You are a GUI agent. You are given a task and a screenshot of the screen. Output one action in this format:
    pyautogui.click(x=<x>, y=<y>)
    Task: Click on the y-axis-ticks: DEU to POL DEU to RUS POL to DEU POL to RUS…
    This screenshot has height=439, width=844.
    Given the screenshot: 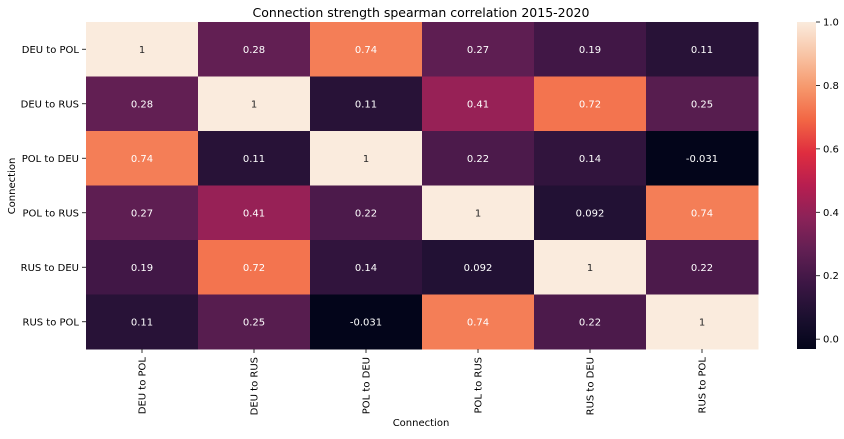 What is the action you would take?
    pyautogui.click(x=53, y=186)
    